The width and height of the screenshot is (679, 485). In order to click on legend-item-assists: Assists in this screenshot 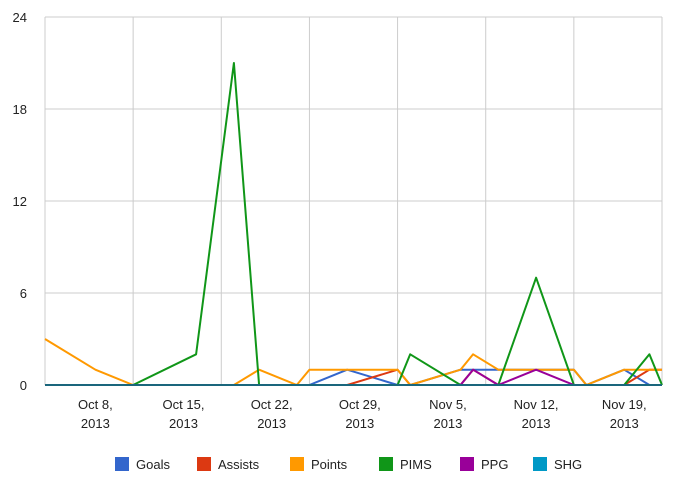, I will do `click(228, 464)`.